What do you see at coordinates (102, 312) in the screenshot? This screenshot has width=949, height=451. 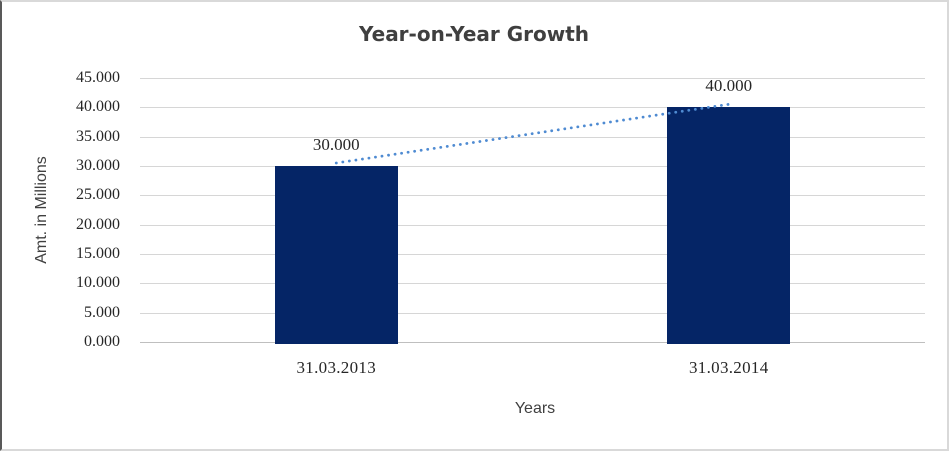 I see `y-tick-label: 5.000` at bounding box center [102, 312].